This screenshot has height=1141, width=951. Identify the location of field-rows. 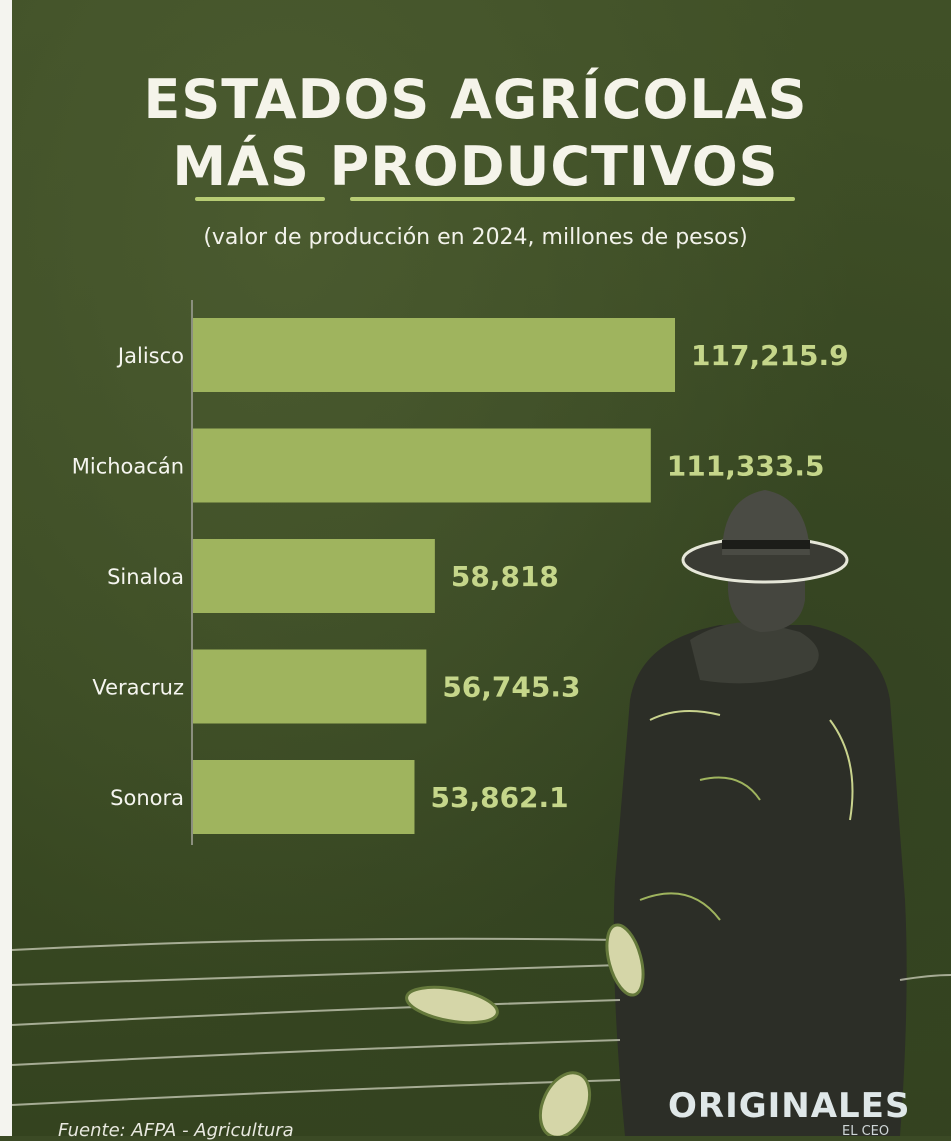
(481, 1021).